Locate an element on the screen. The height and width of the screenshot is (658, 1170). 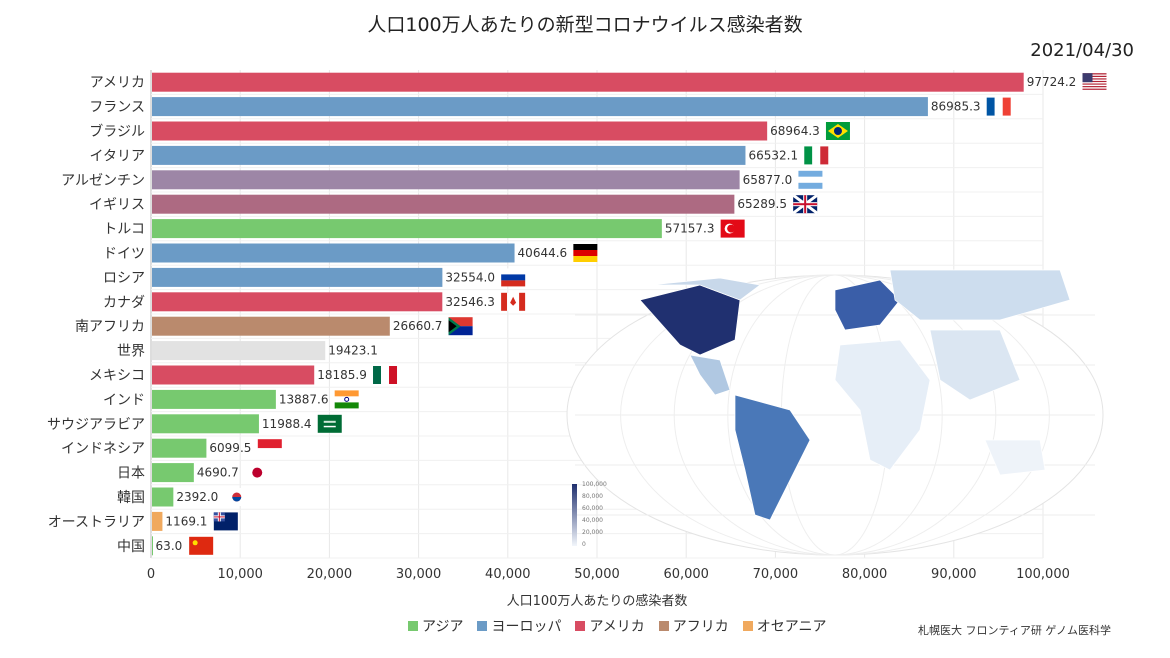
map-scale-tick: 20,000 is located at coordinates (592, 532).